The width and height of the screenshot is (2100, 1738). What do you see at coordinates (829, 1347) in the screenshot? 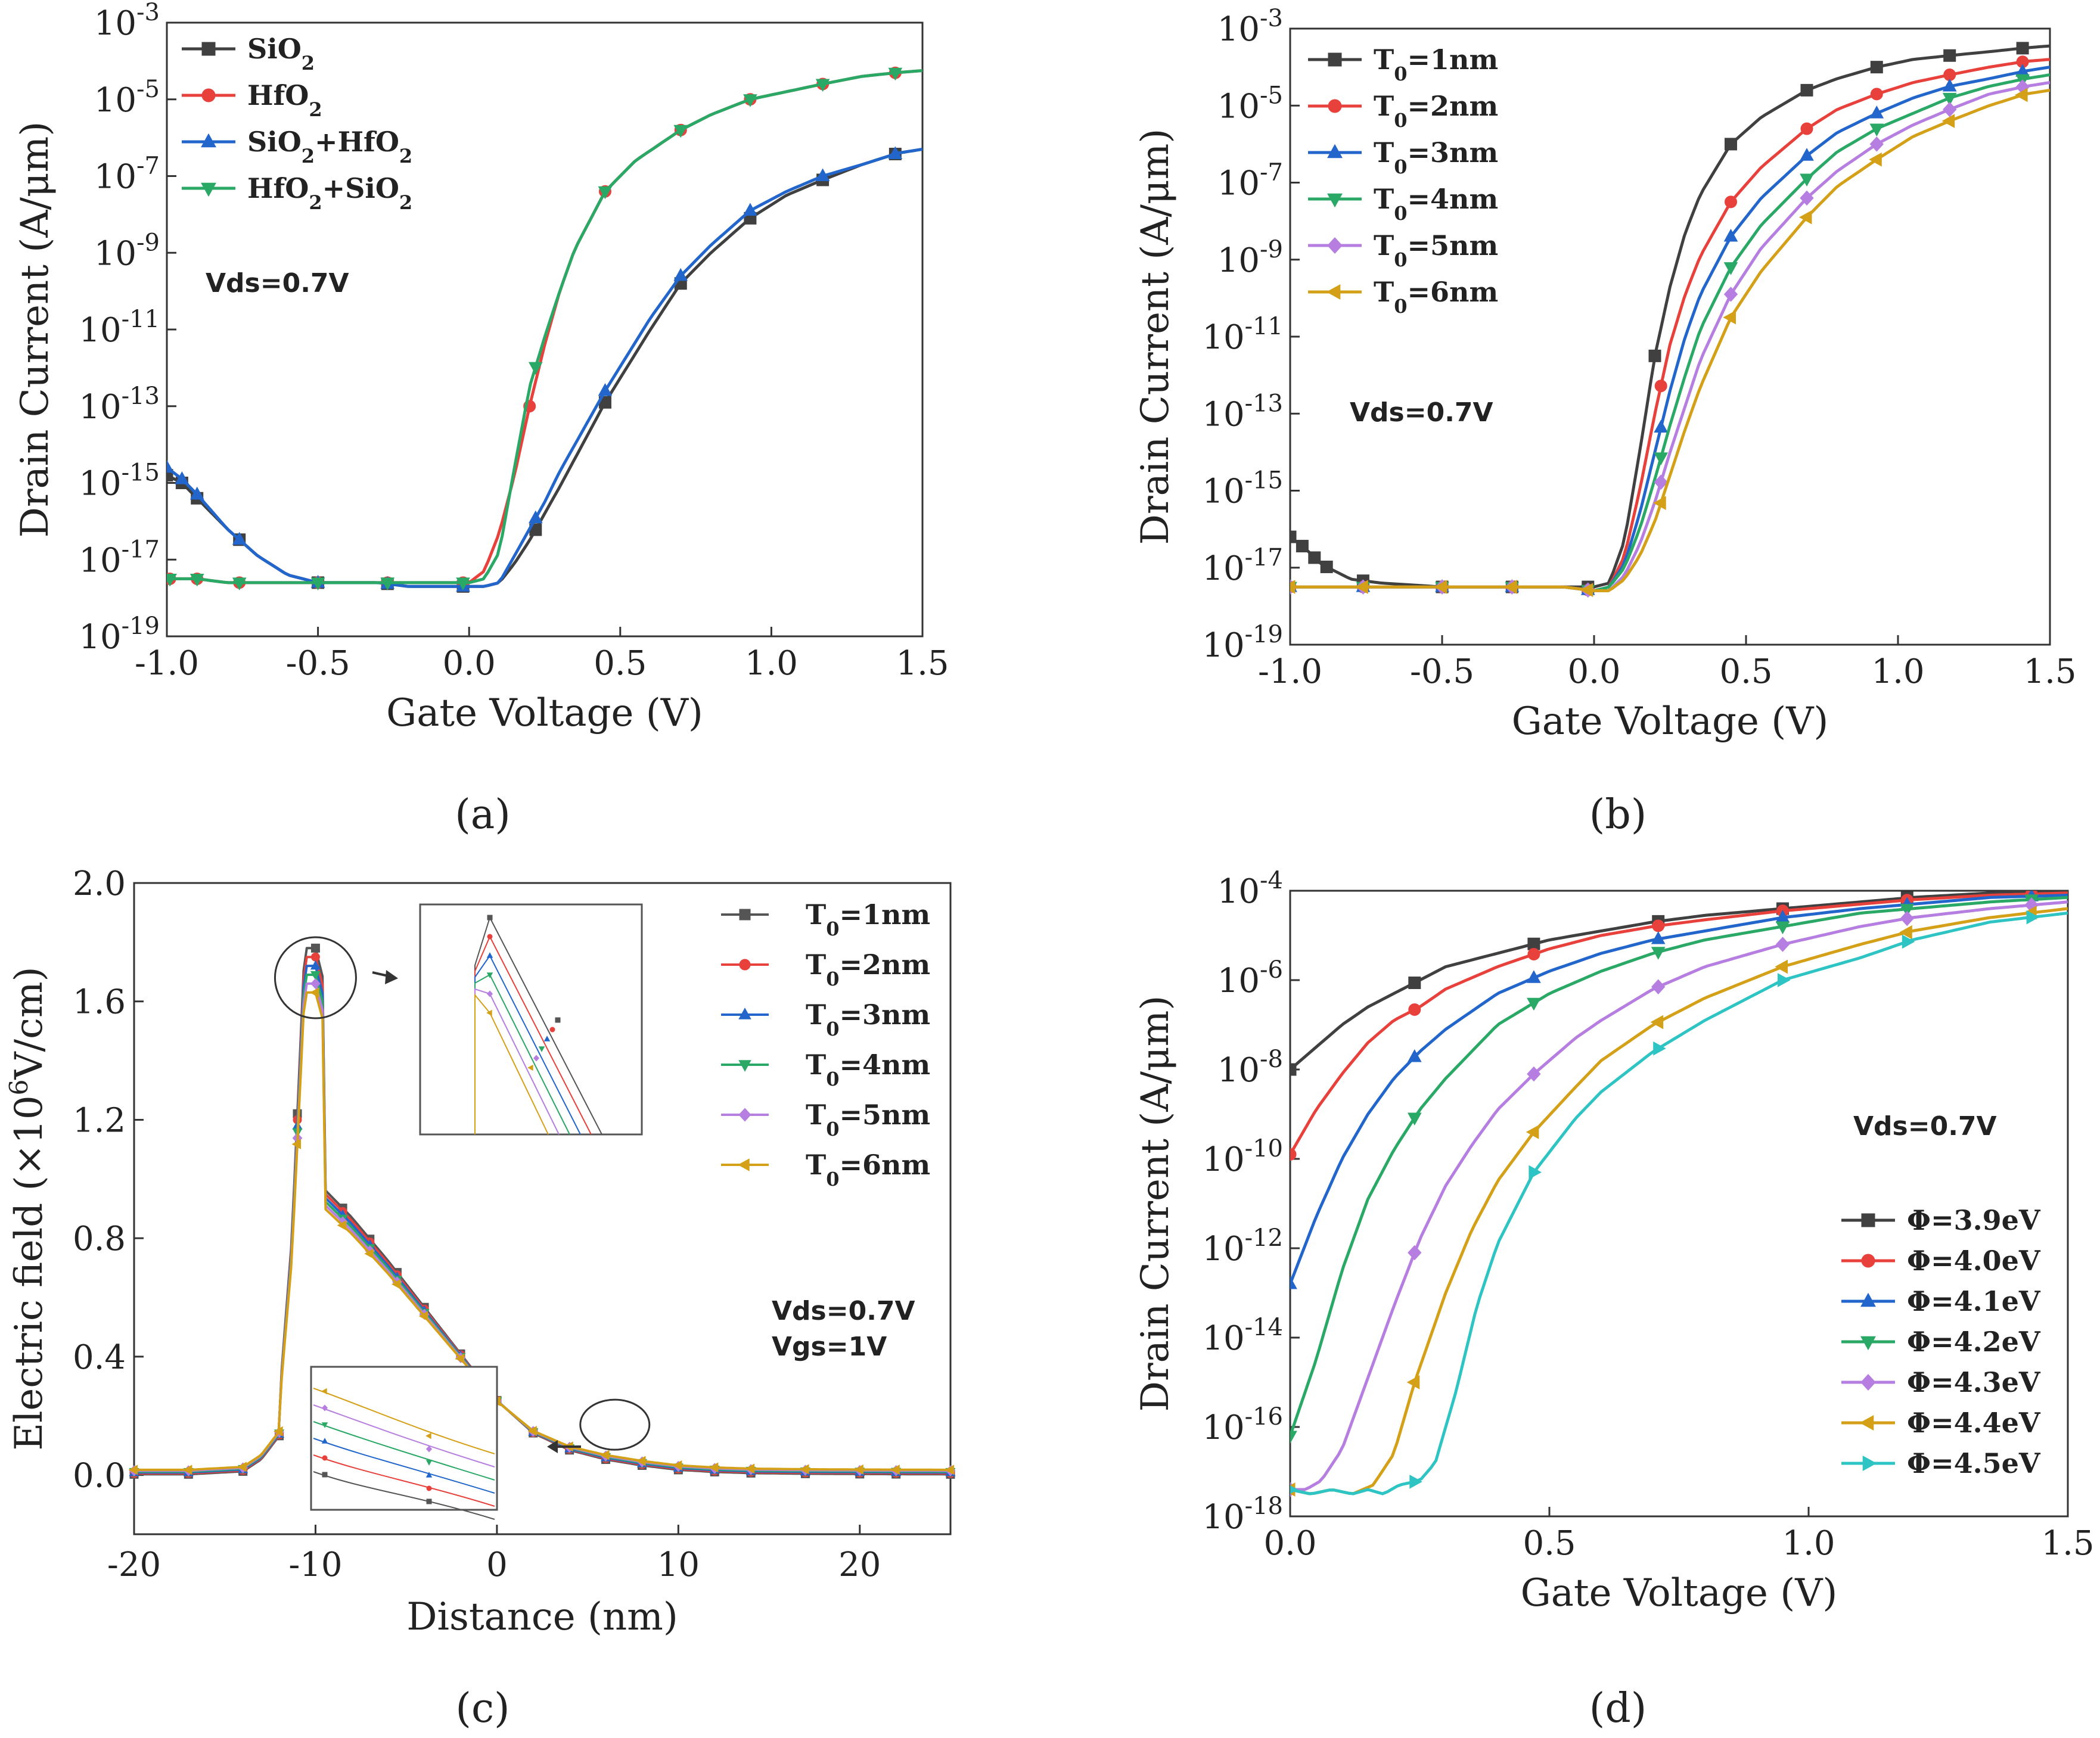
I see `annotation-vgs: Vgs=1V` at bounding box center [829, 1347].